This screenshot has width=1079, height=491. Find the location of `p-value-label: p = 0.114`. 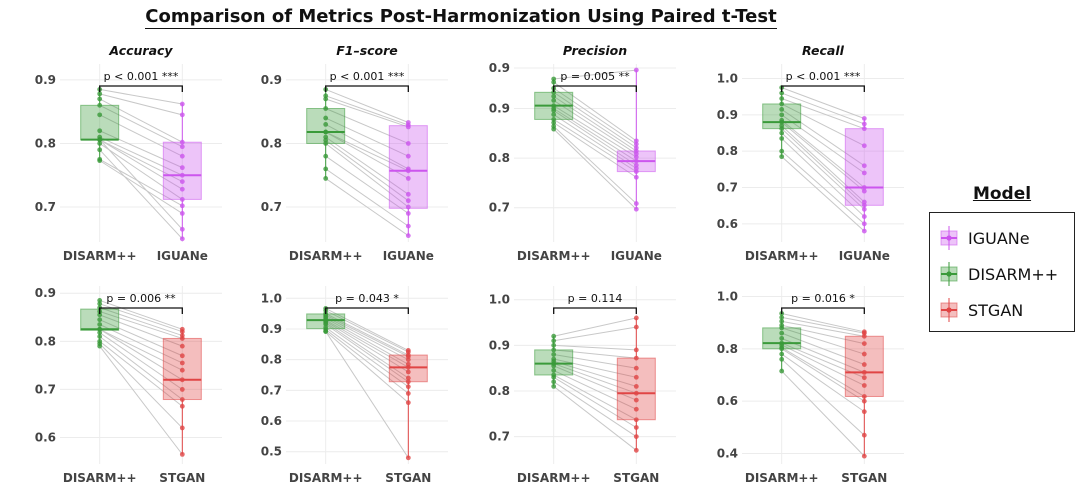

p-value-label: p = 0.114 is located at coordinates (595, 298).